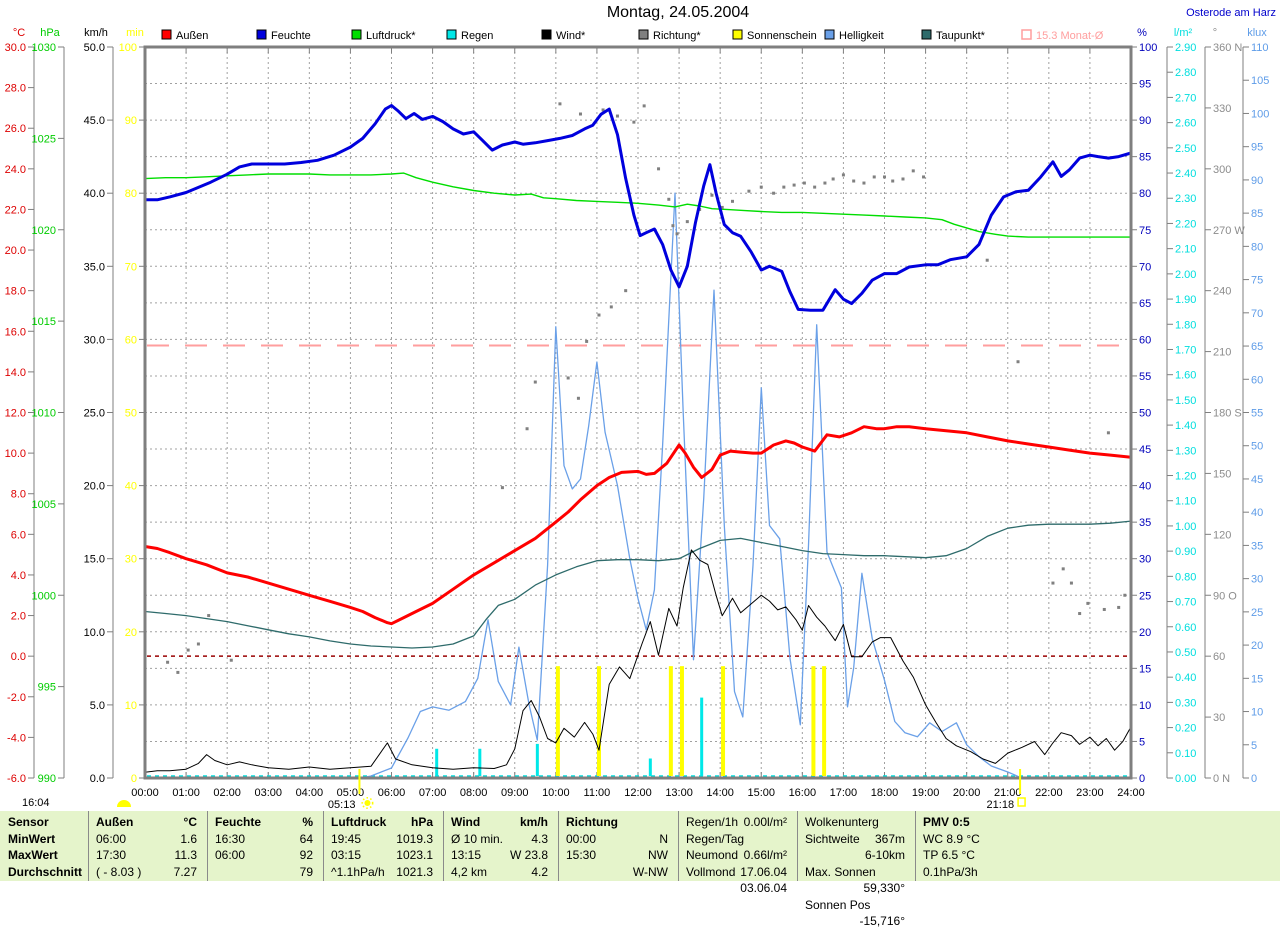 Image resolution: width=1280 pixels, height=930 pixels. What do you see at coordinates (306, 855) in the screenshot?
I see `cell-value: 92` at bounding box center [306, 855].